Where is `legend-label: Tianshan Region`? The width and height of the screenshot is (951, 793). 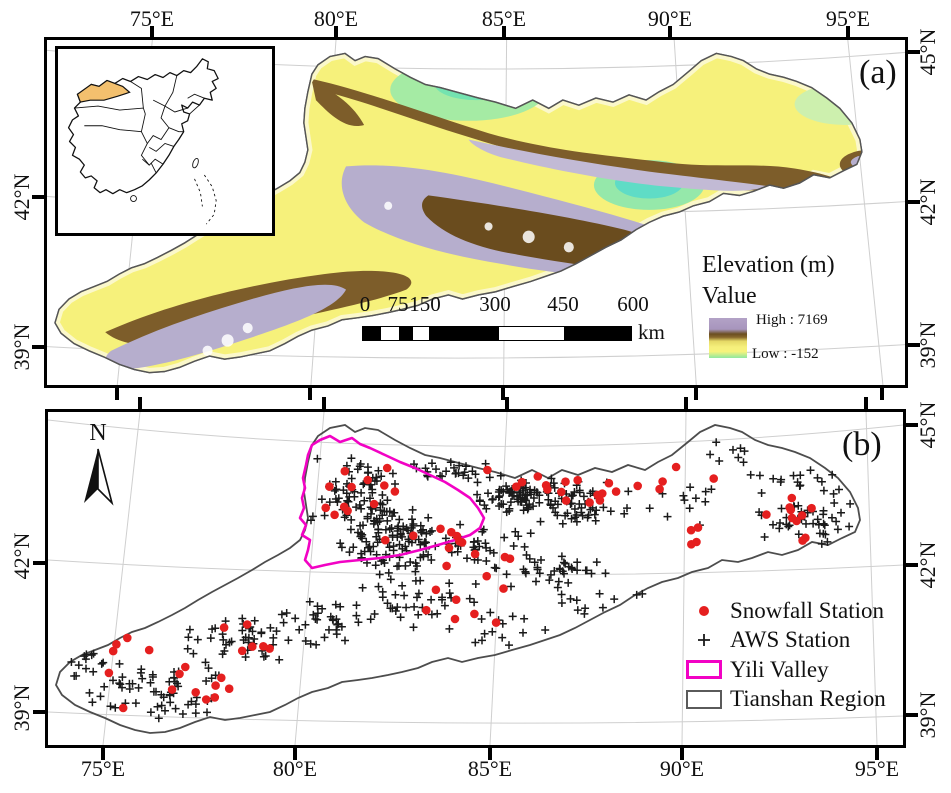 legend-label: Tianshan Region is located at coordinates (808, 699).